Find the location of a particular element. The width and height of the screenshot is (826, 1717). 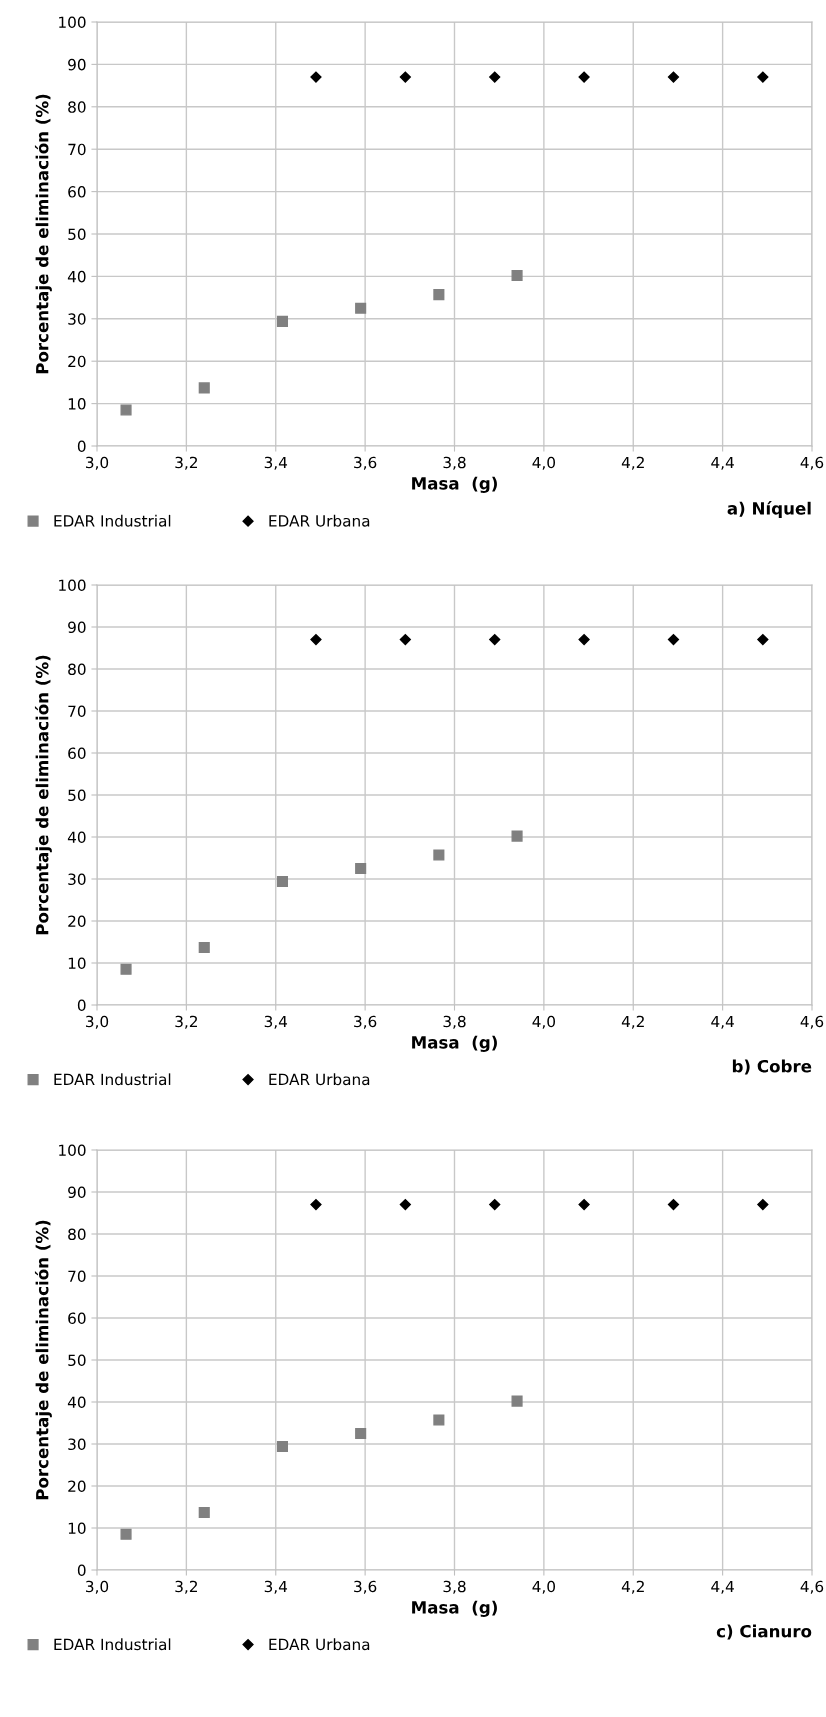

text: a) Níquel is located at coordinates (769, 509).